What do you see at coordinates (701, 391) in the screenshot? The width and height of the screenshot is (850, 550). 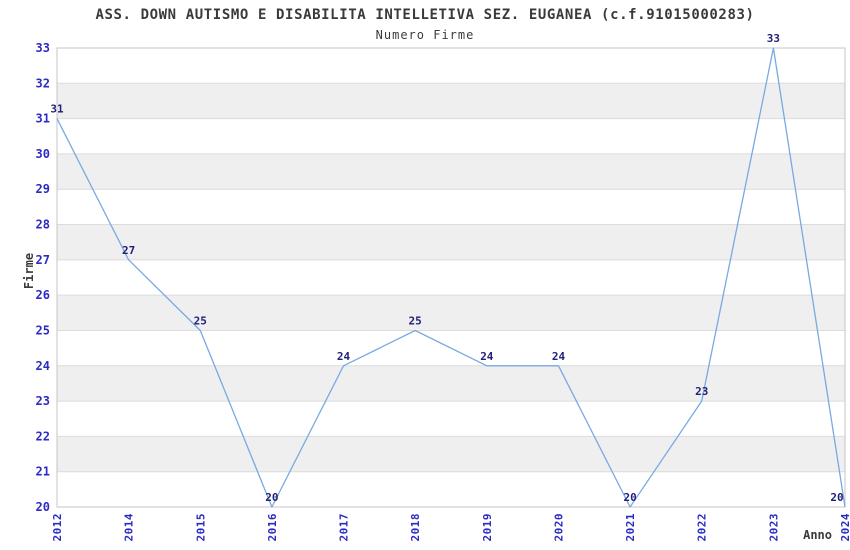 I see `data-point-label: 23` at bounding box center [701, 391].